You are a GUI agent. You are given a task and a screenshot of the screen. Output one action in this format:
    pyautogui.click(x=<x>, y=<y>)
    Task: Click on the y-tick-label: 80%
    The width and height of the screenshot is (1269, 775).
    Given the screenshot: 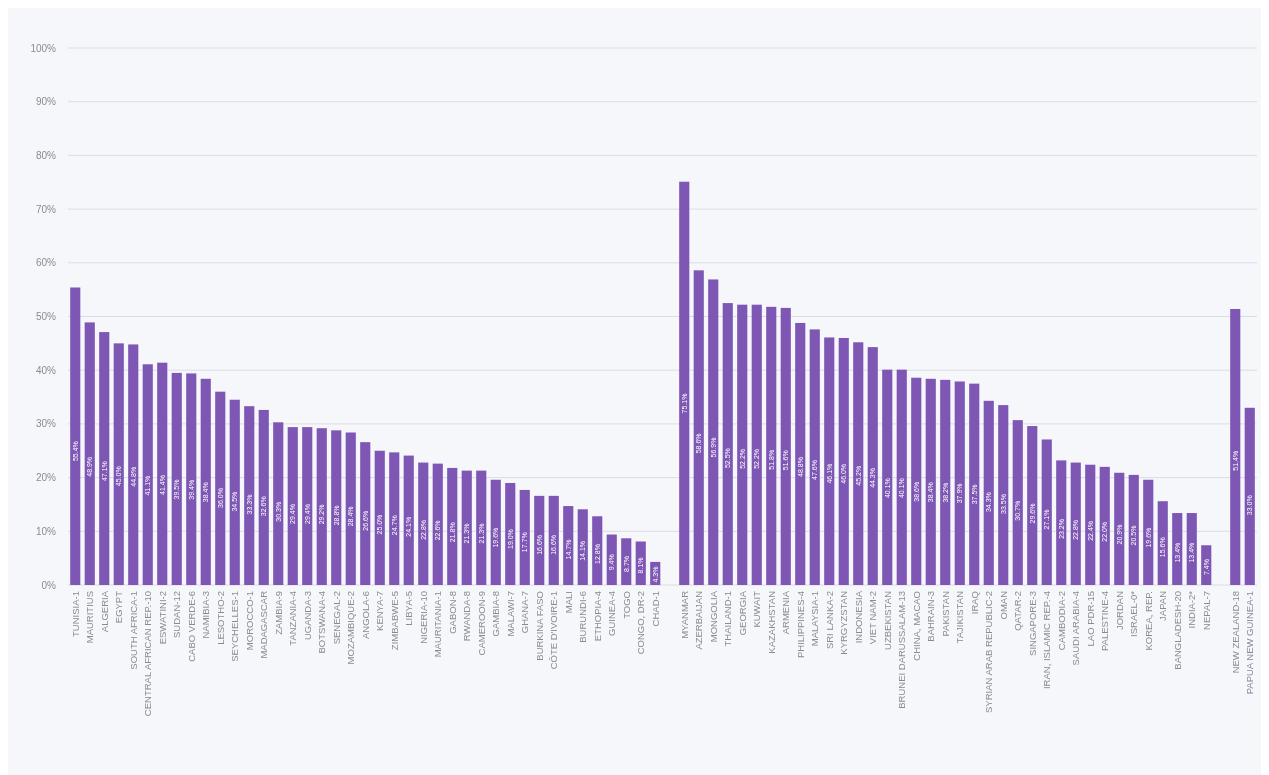 What is the action you would take?
    pyautogui.click(x=46, y=155)
    